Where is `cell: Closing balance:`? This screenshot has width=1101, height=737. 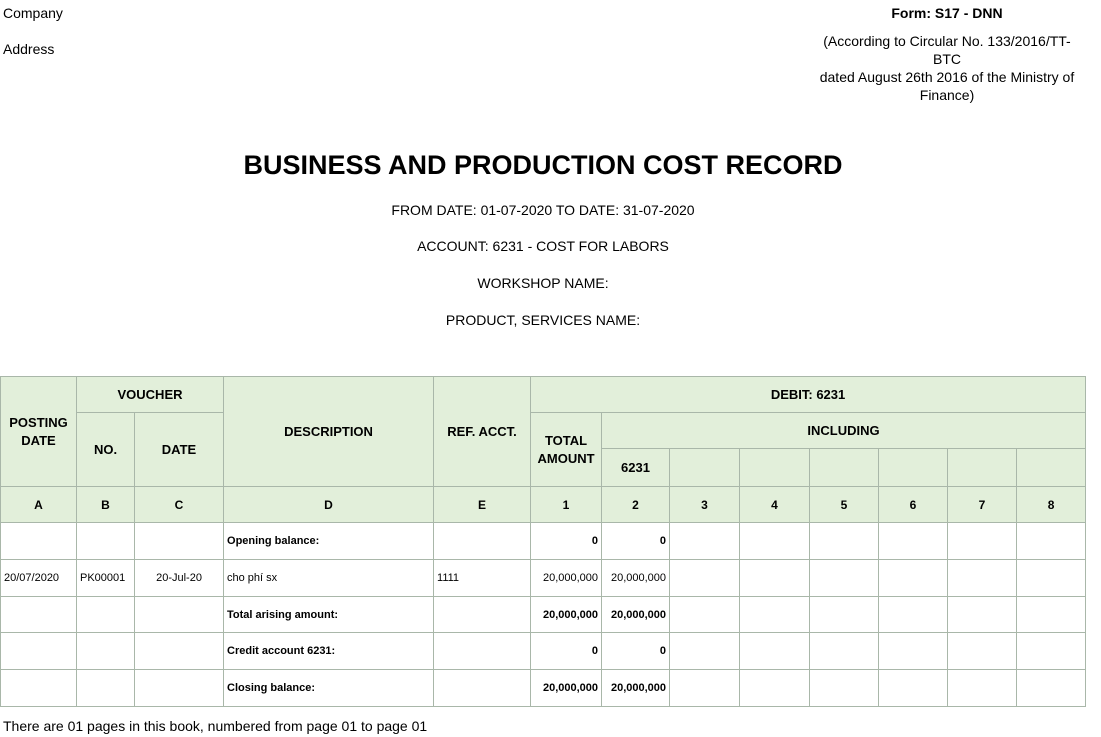 cell: Closing balance: is located at coordinates (329, 688).